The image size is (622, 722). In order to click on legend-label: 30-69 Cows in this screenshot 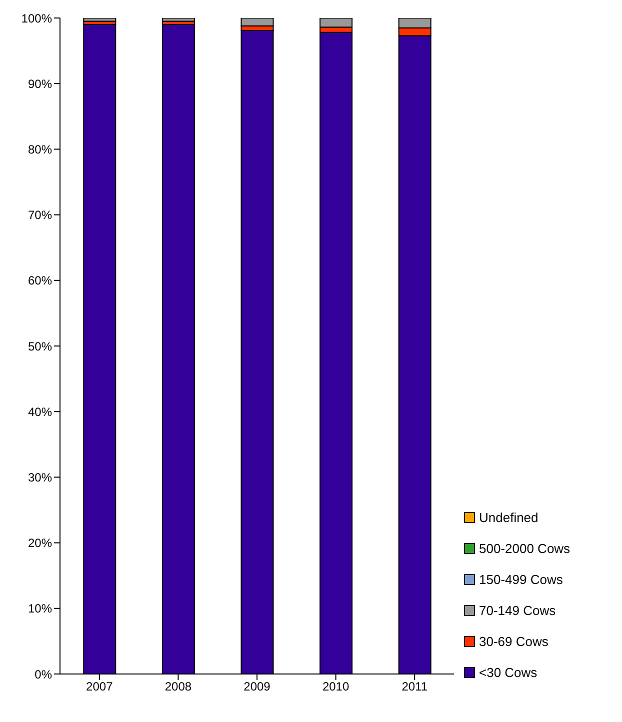, I will do `click(513, 641)`.